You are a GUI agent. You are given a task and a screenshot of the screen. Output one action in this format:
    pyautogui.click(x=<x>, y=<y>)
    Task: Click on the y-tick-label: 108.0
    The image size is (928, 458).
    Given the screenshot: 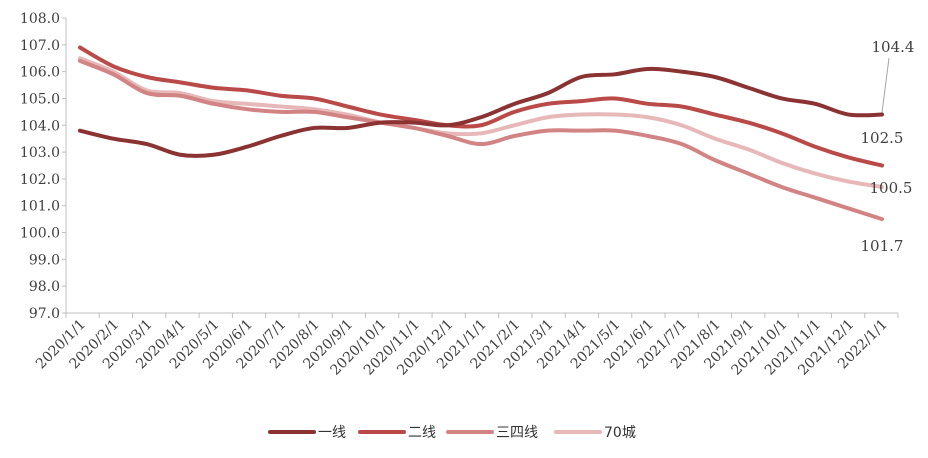 What is the action you would take?
    pyautogui.click(x=40, y=19)
    